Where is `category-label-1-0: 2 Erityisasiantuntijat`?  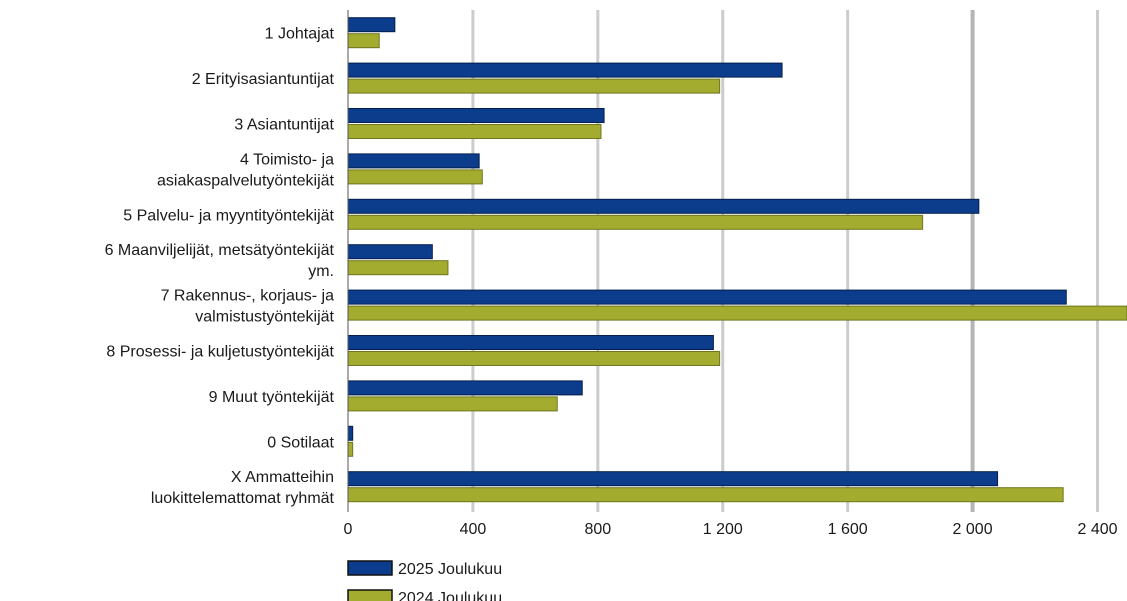 category-label-1-0: 2 Erityisasiantuntijat is located at coordinates (263, 79).